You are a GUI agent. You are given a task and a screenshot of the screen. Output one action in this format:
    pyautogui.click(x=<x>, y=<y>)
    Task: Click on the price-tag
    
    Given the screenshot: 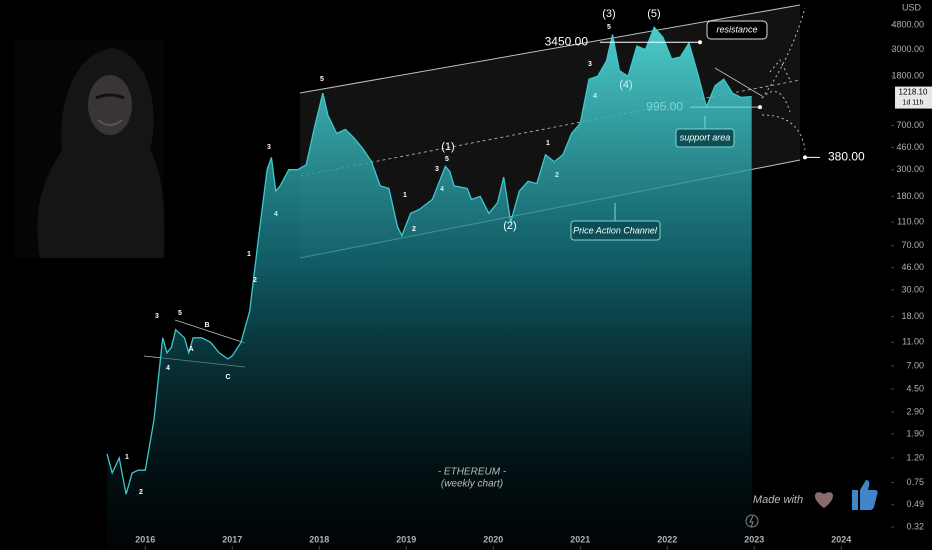 What is the action you would take?
    pyautogui.click(x=913, y=97)
    